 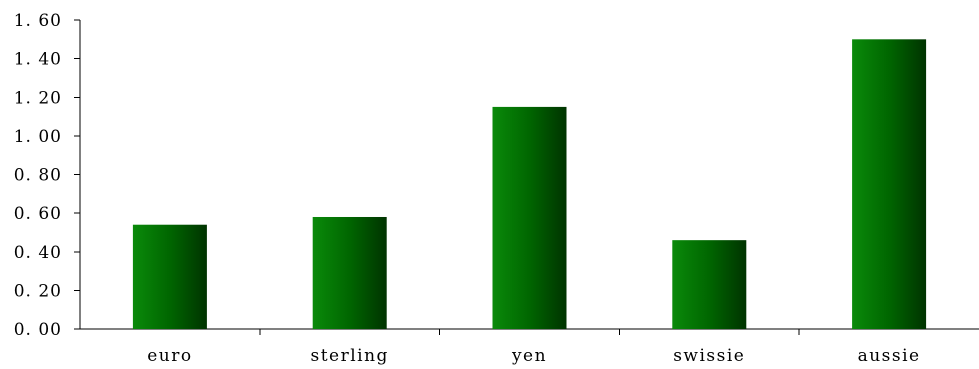 What do you see at coordinates (38, 137) in the screenshot?
I see `y-tick-label: 1. 00` at bounding box center [38, 137].